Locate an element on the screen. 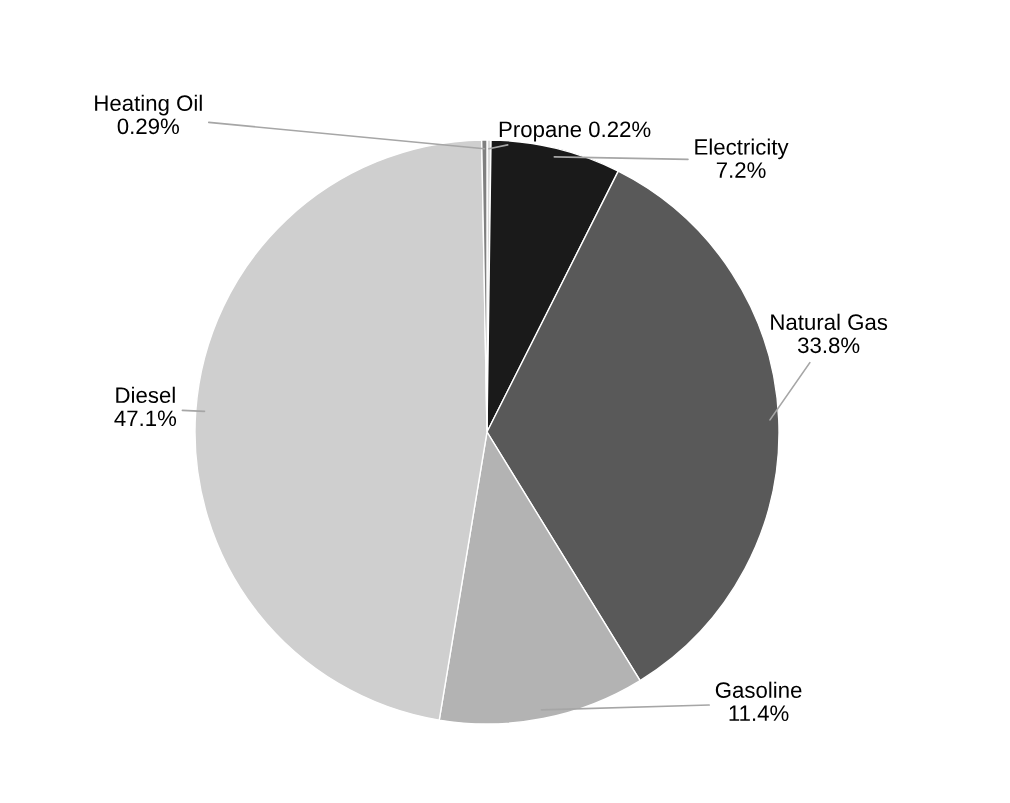 The height and width of the screenshot is (803, 1010). slice-label: Electricity is located at coordinates (742, 149).